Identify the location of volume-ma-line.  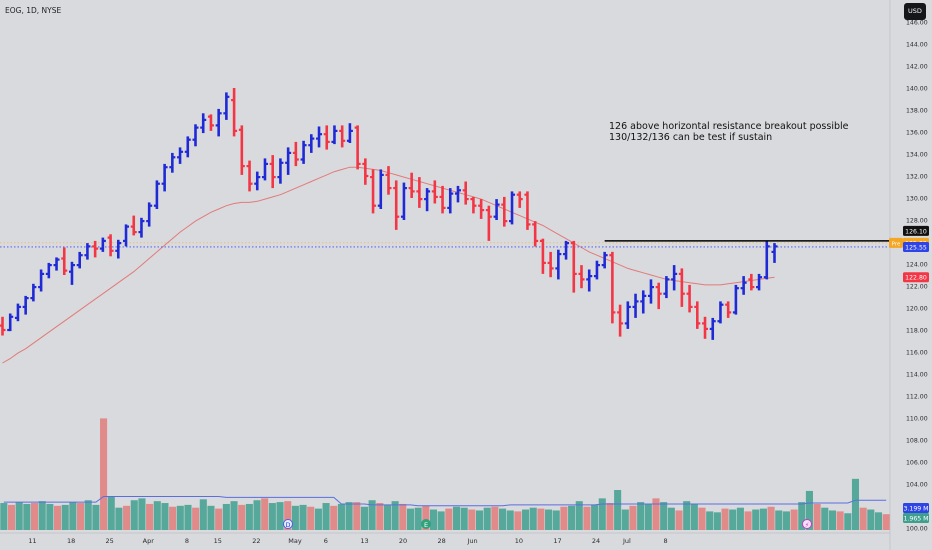
(445, 501).